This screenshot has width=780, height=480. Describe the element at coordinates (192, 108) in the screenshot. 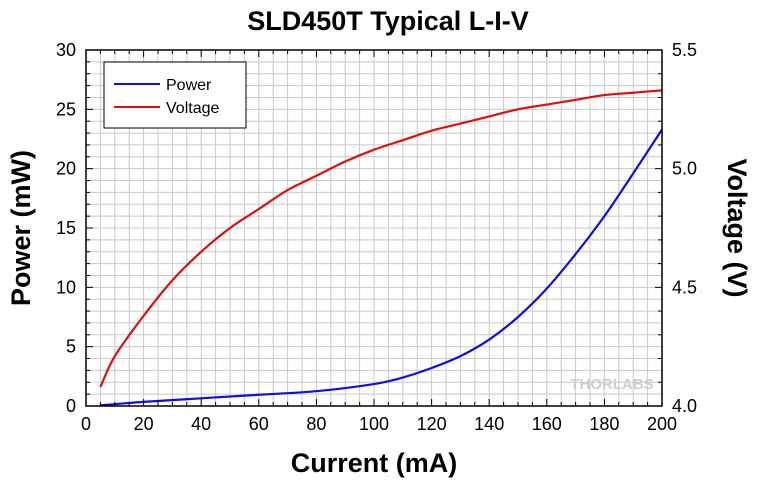

I see `legend-label-voltage: Voltage` at that location.